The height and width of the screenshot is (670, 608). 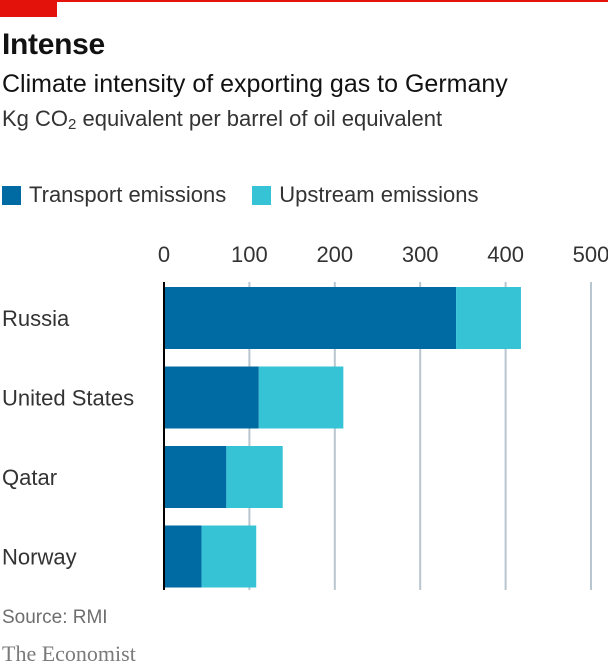 I want to click on category-label: Norway, so click(x=39, y=557).